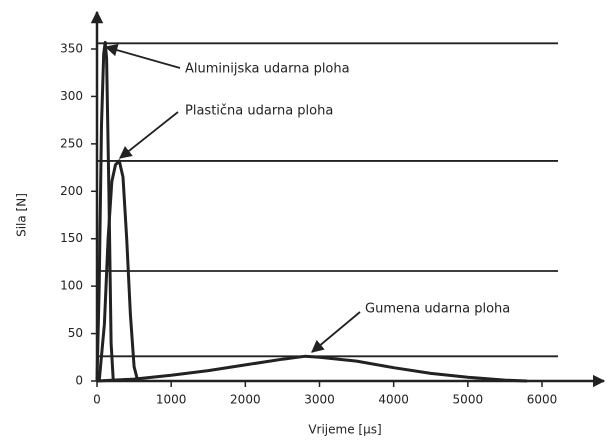 The image size is (609, 440). What do you see at coordinates (437, 309) in the screenshot?
I see `annotation: Gumena udarna ploha` at bounding box center [437, 309].